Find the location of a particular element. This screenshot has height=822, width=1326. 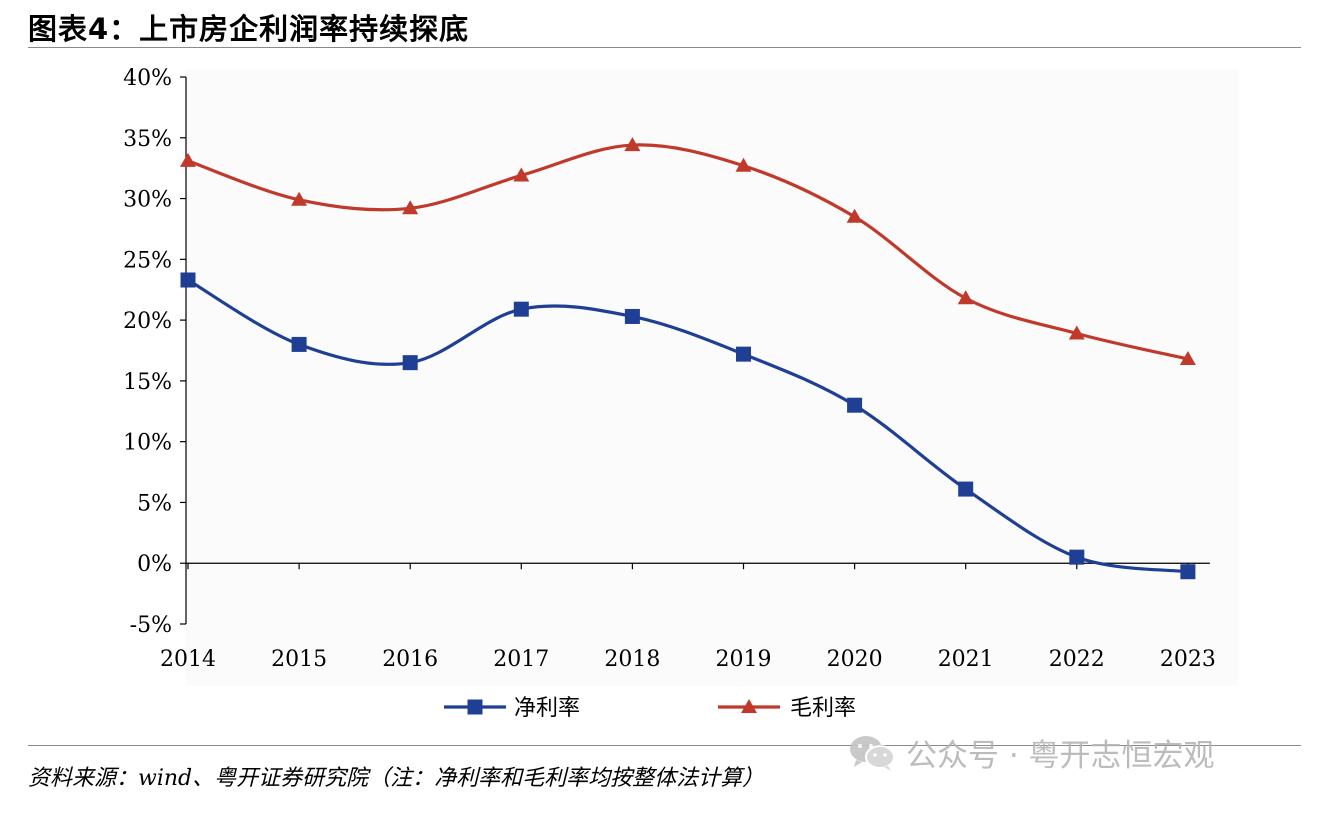

figure-title: 图表4：上市房企利润率持续探底 is located at coordinates (249, 29).